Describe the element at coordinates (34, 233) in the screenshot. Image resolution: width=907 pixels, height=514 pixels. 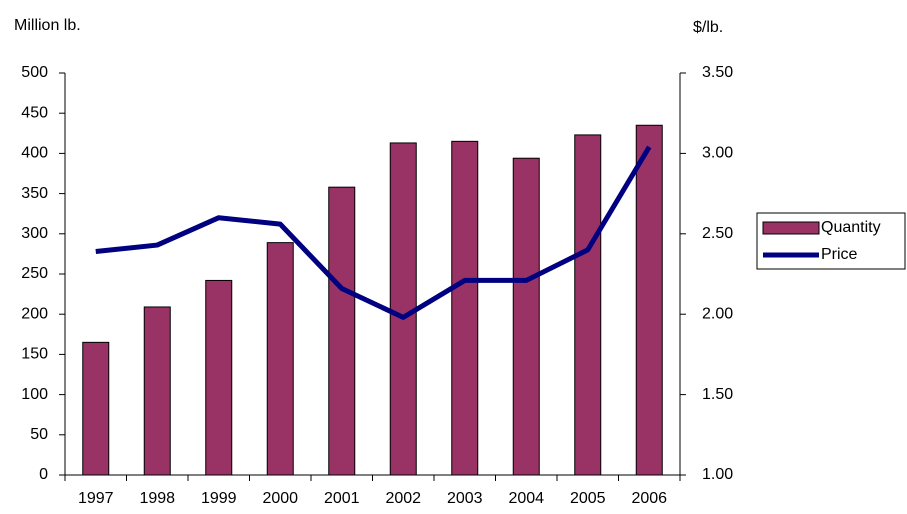
I see `y-tick-label: 300` at that location.